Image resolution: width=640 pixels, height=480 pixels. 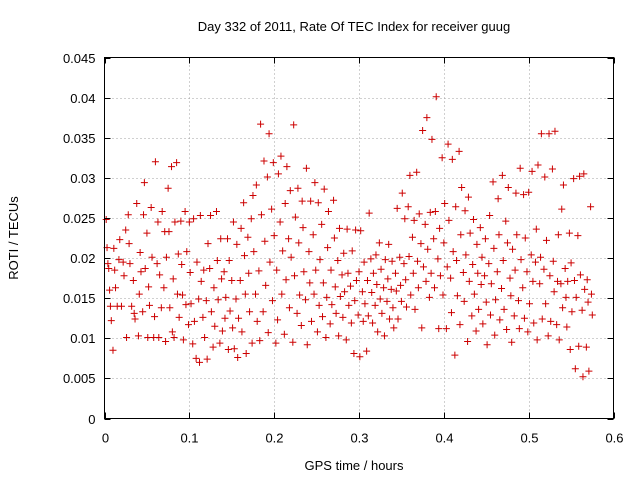 What do you see at coordinates (274, 438) in the screenshot?
I see `x-tick-label: 0.2` at bounding box center [274, 438].